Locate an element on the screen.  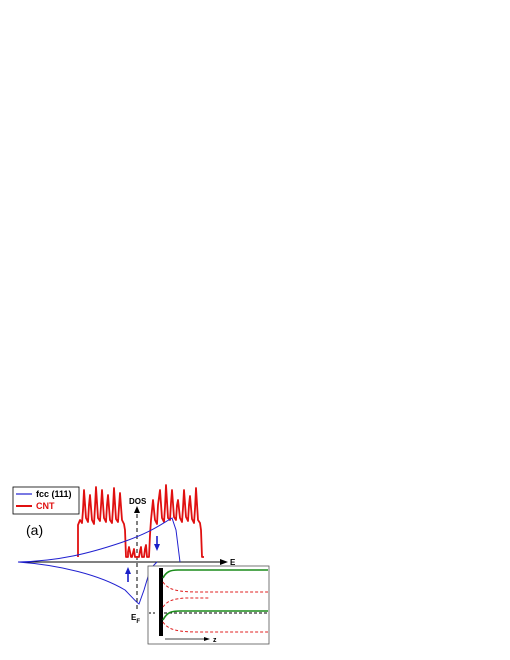
inset-interface-wall is located at coordinates (161, 602).